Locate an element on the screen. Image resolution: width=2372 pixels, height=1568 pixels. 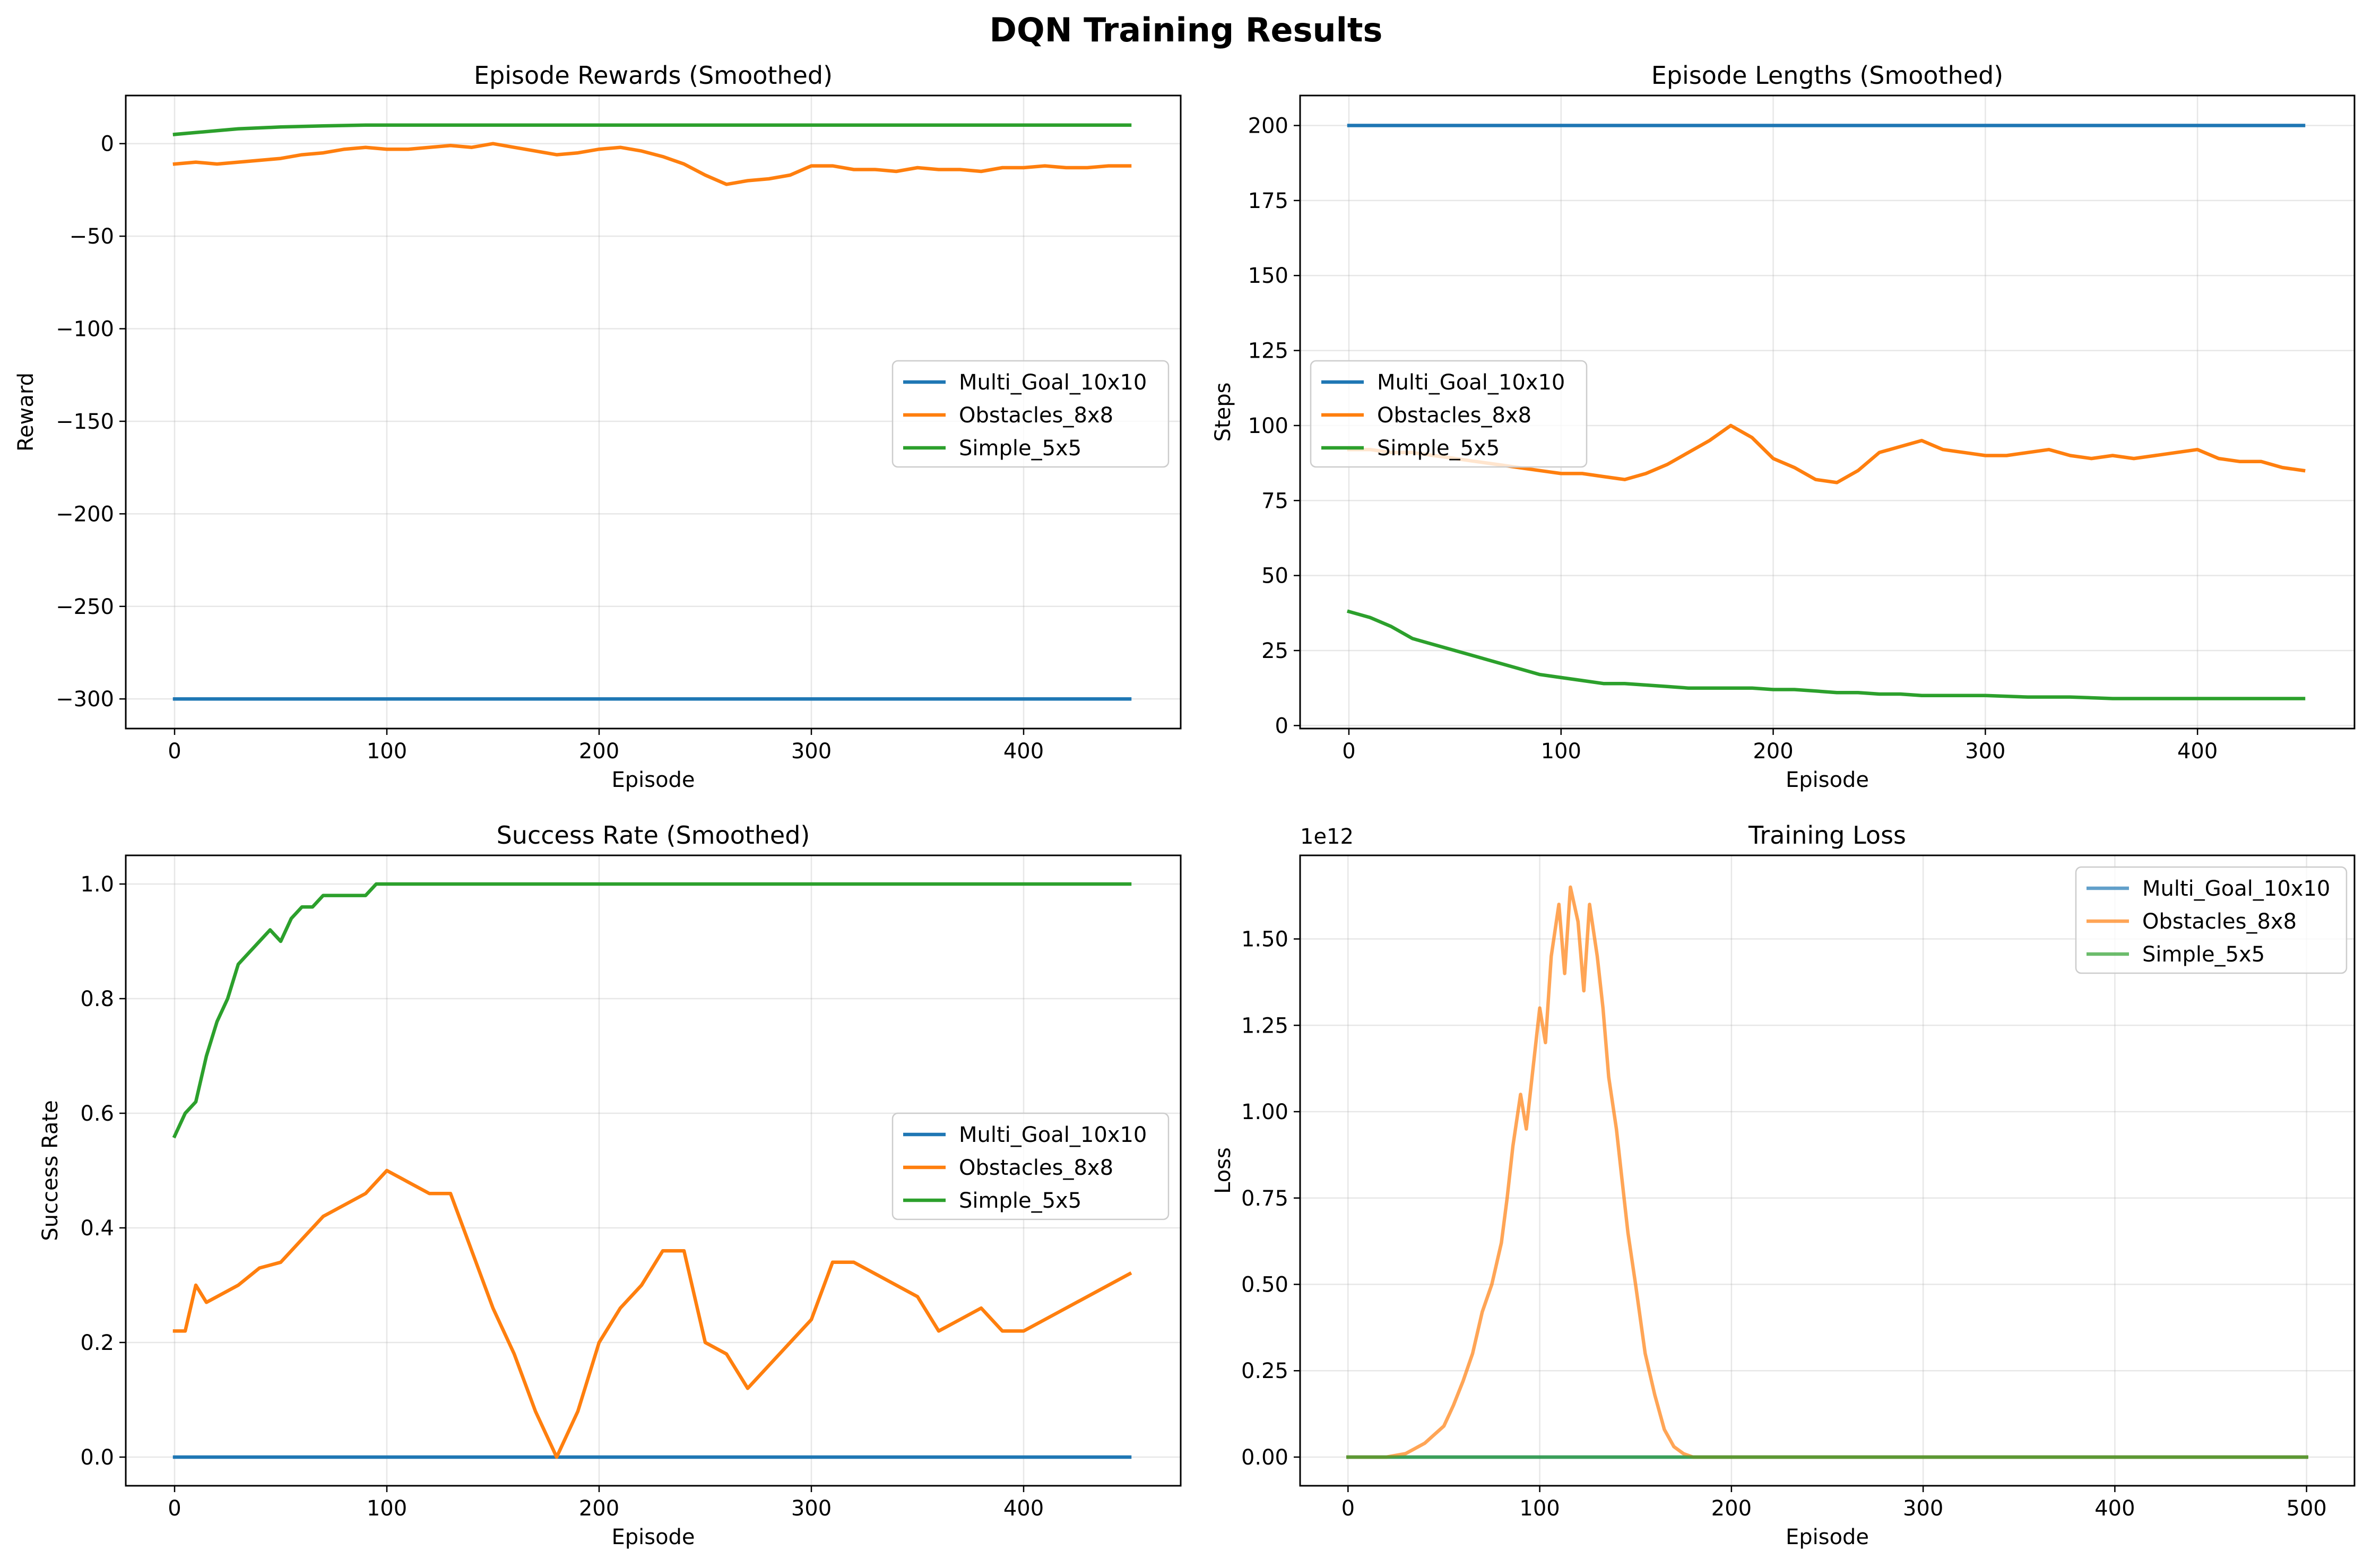
y-tick-label: −150 is located at coordinates (85, 422).